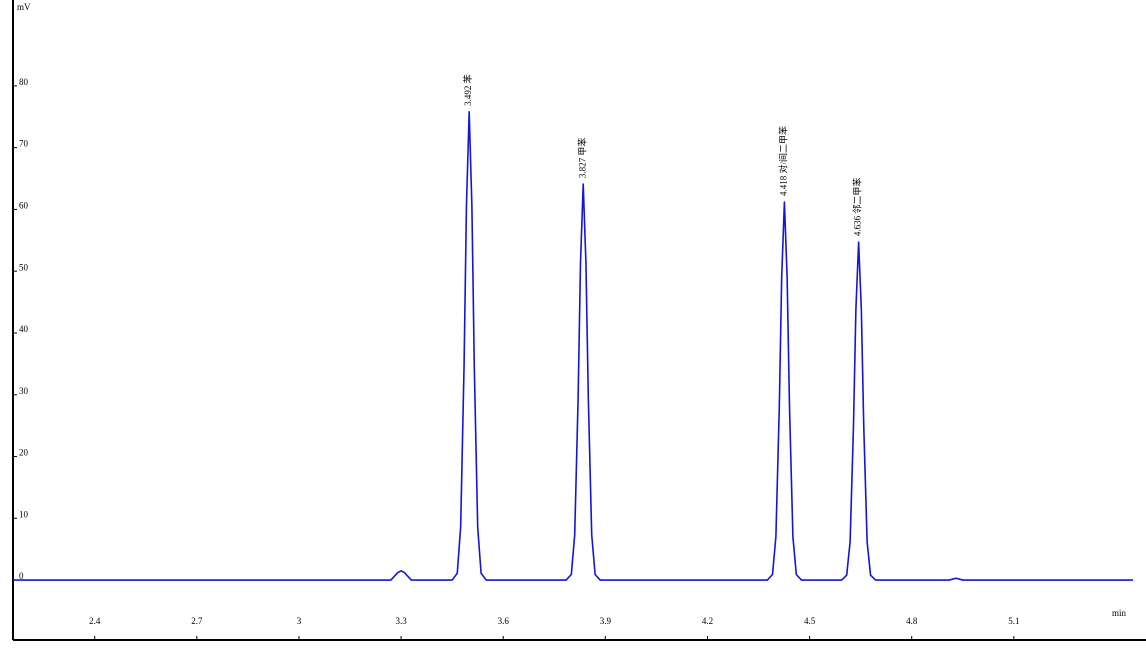 The width and height of the screenshot is (1146, 652). What do you see at coordinates (1119, 613) in the screenshot?
I see `x-axis-label: min` at bounding box center [1119, 613].